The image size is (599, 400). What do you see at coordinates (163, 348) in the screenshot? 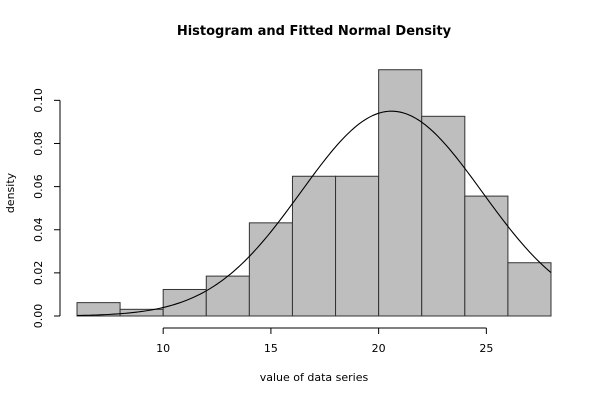
I see `x-tick-label-0: 10` at bounding box center [163, 348].